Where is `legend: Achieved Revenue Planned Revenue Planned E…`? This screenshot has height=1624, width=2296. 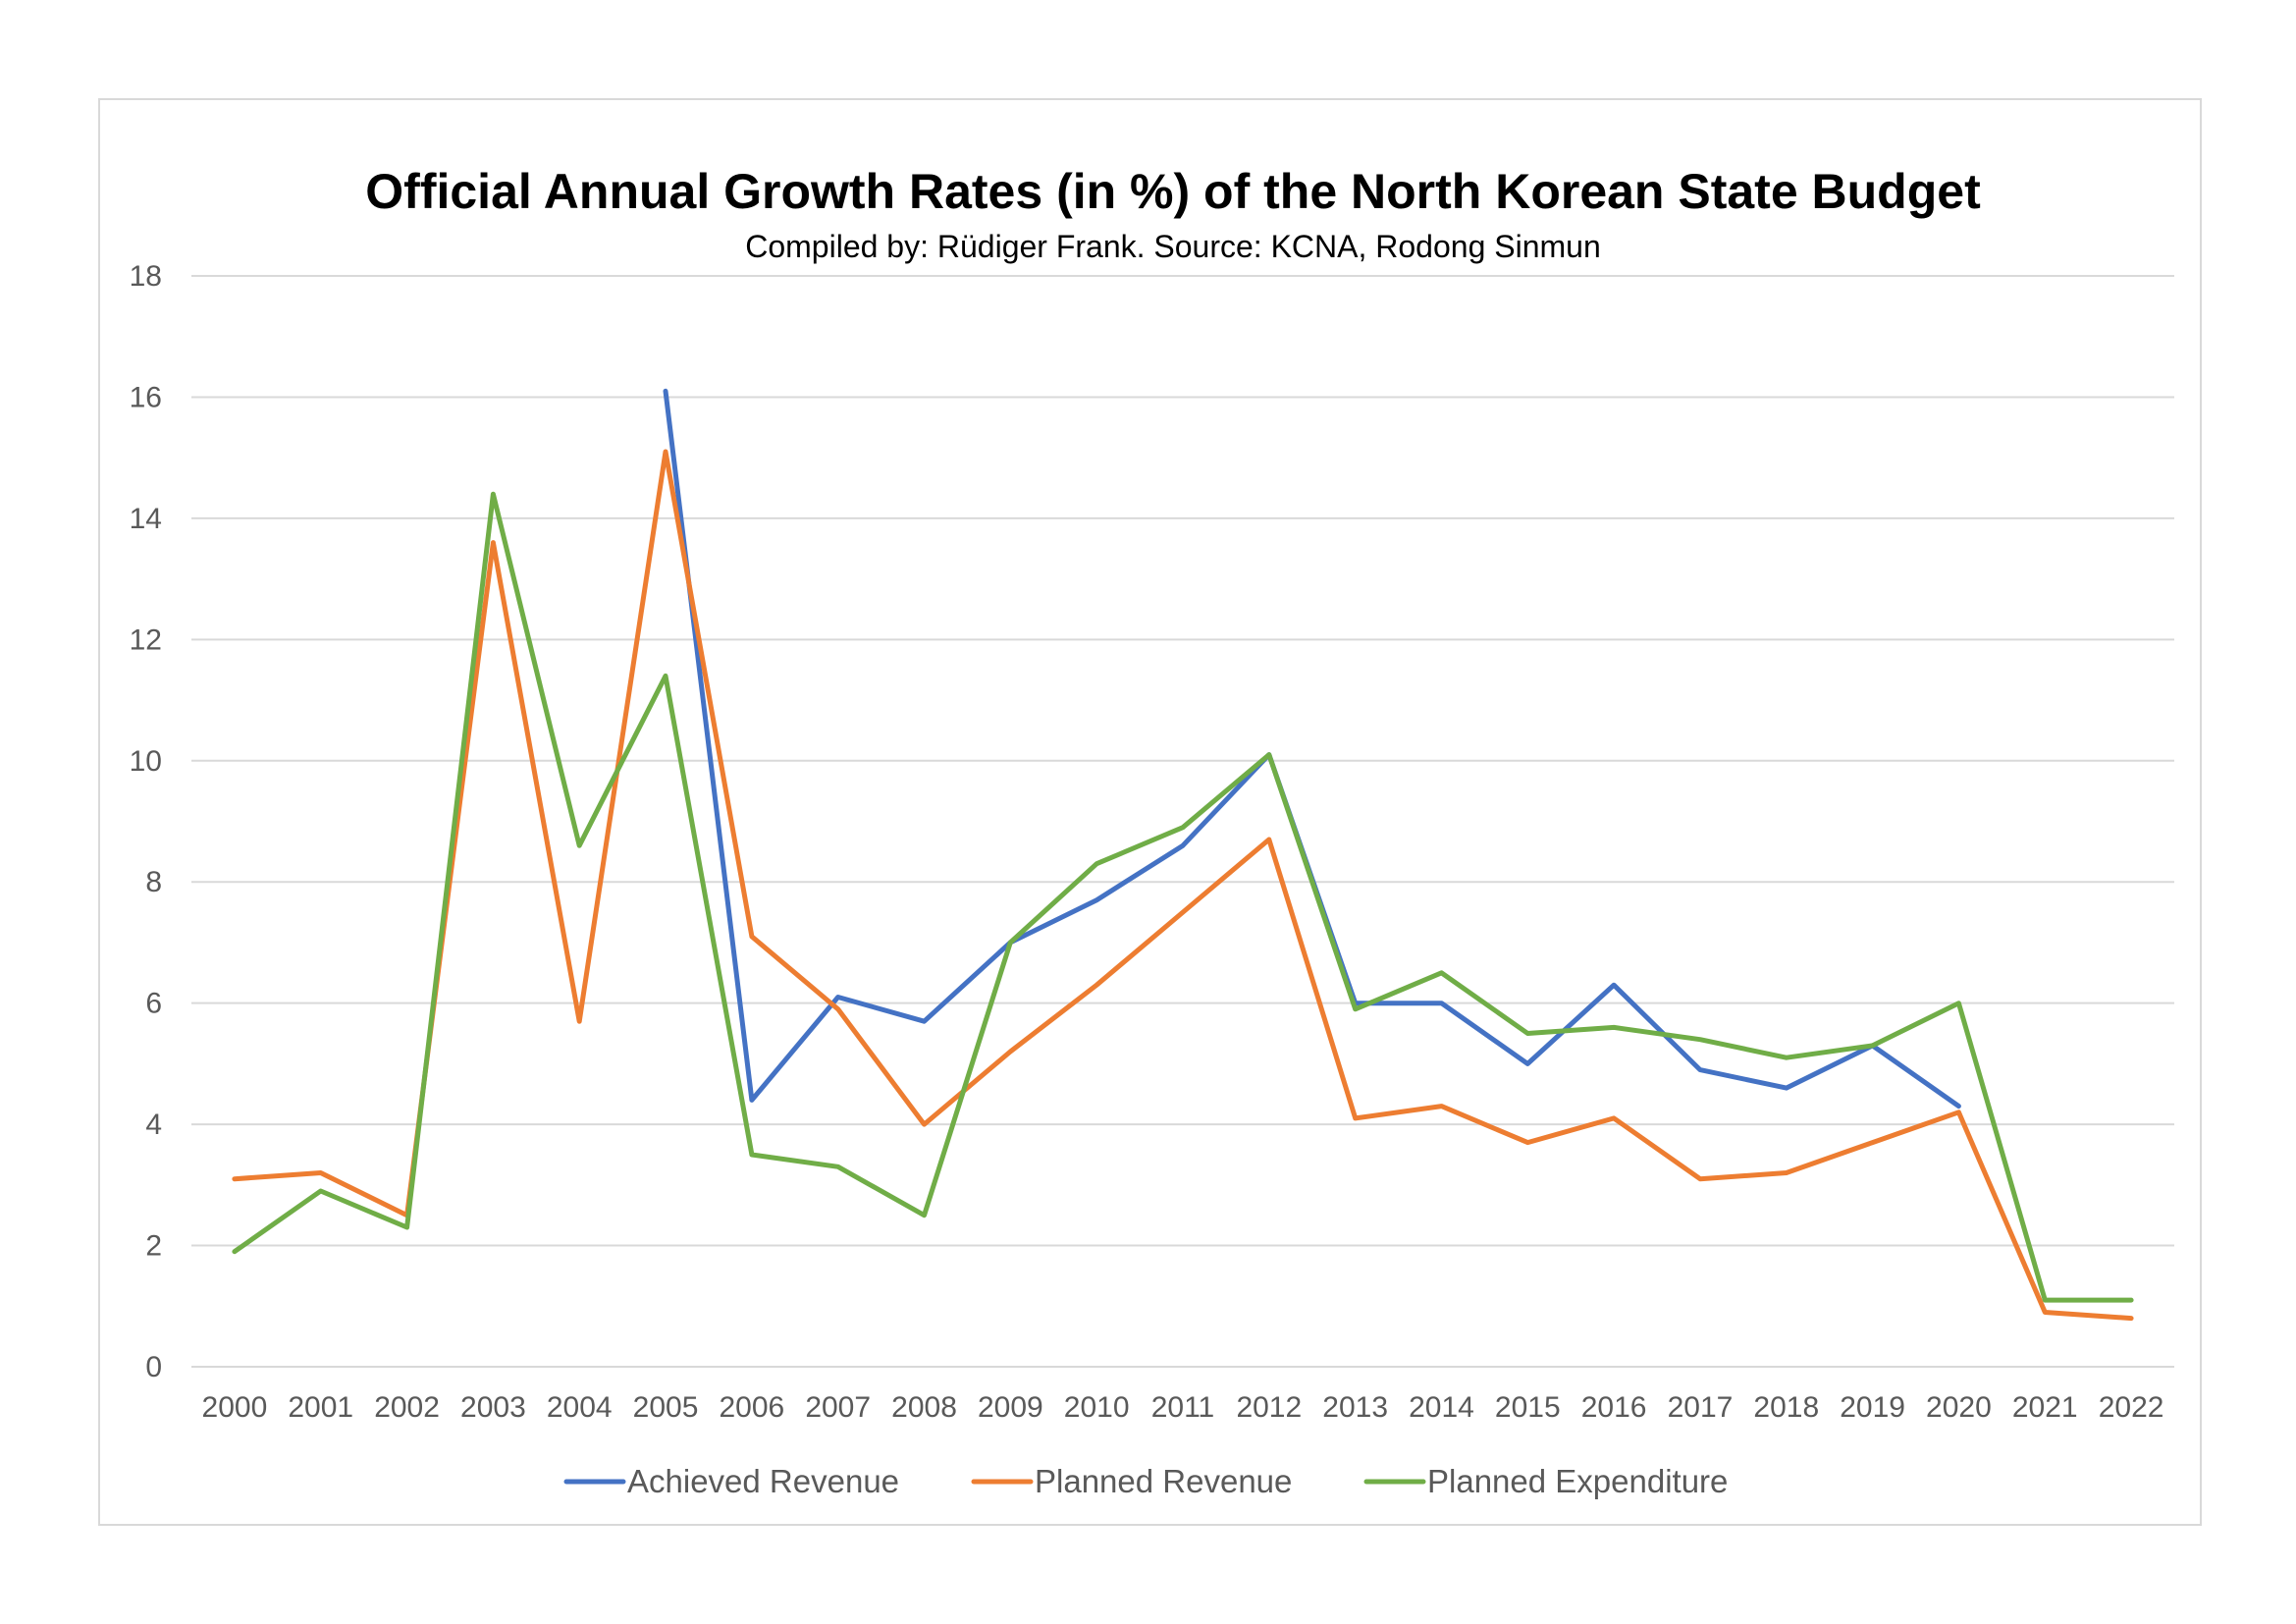 legend: Achieved Revenue Planned Revenue Planned E… is located at coordinates (1145, 1481).